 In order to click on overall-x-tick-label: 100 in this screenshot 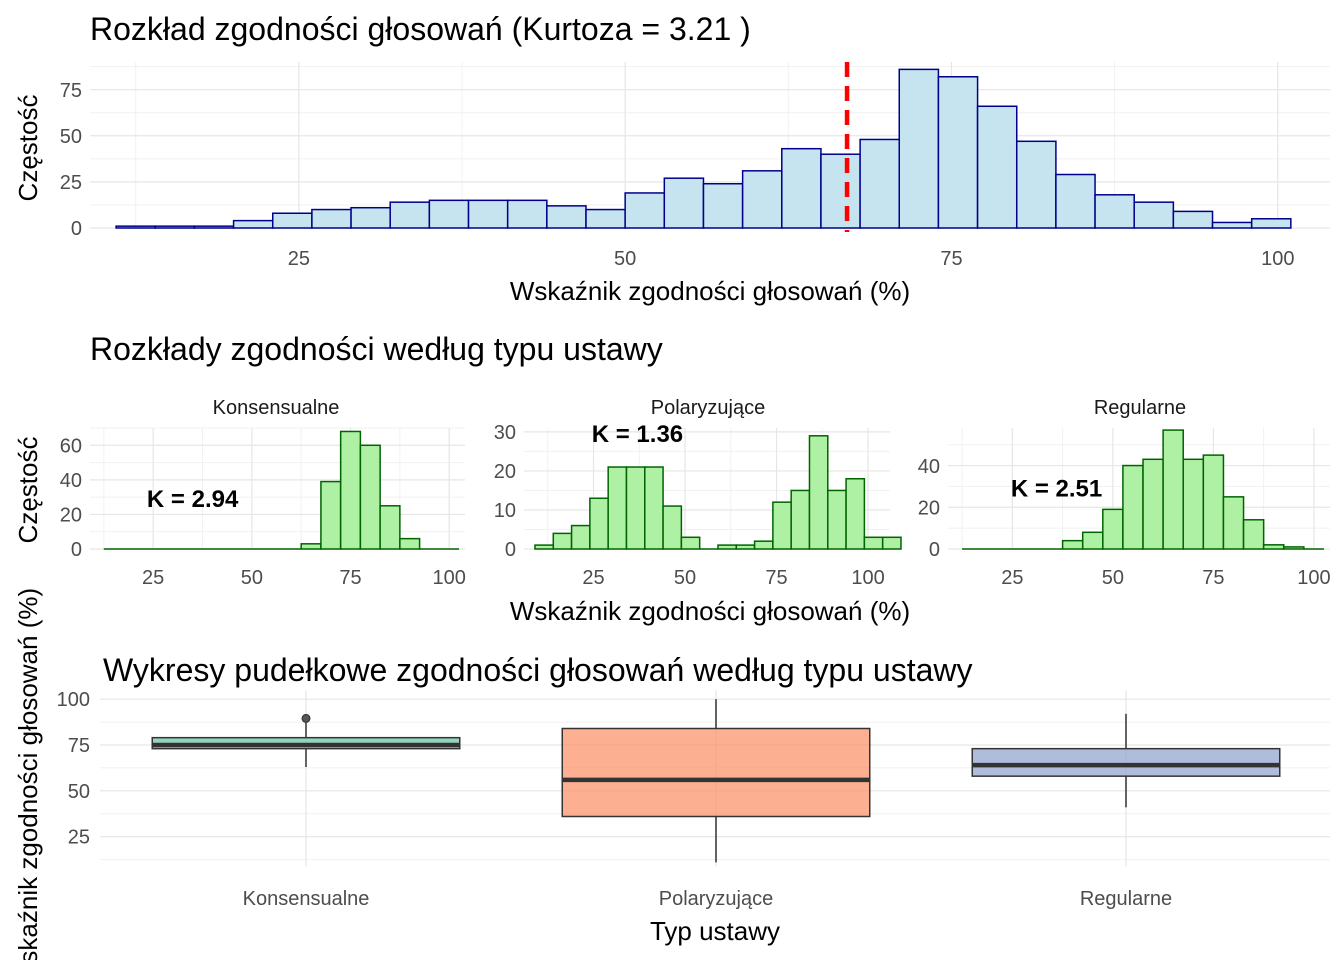, I will do `click(1277, 259)`.